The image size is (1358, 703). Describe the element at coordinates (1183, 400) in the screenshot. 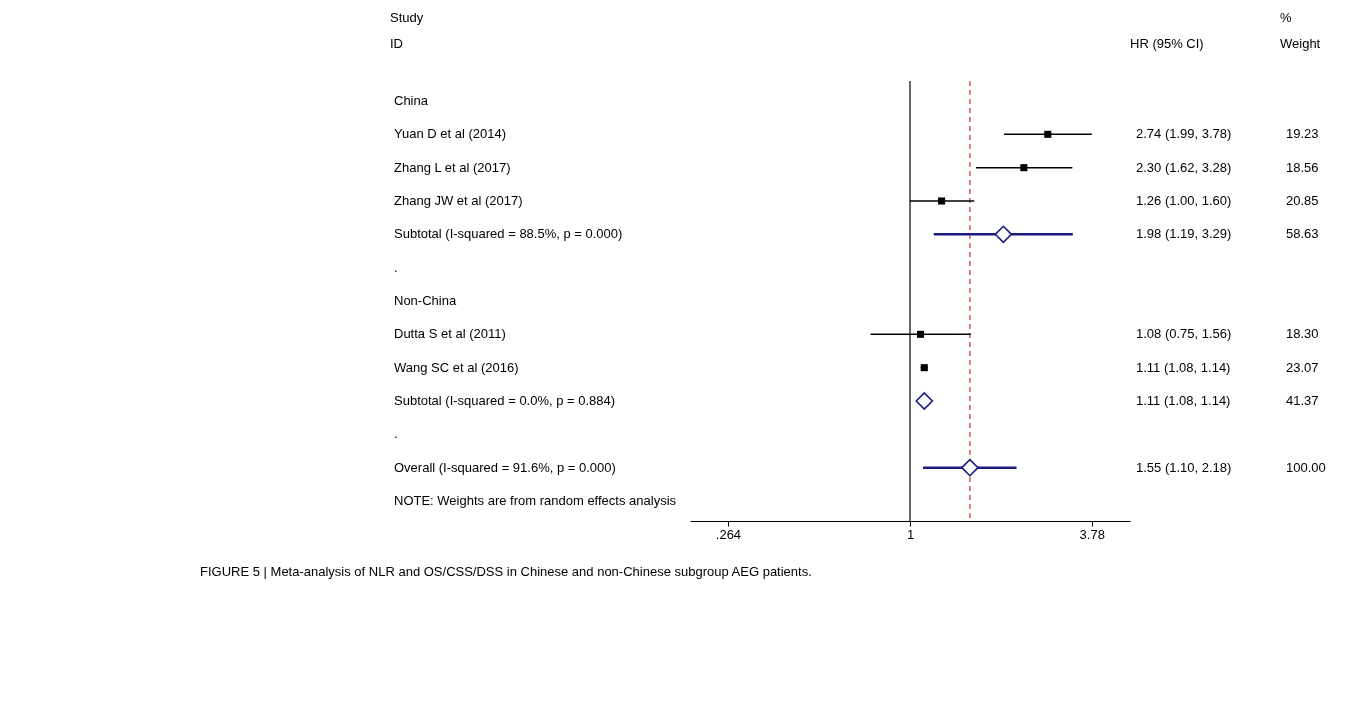

I see `text: 1.11 (1.08, 1.14)` at that location.